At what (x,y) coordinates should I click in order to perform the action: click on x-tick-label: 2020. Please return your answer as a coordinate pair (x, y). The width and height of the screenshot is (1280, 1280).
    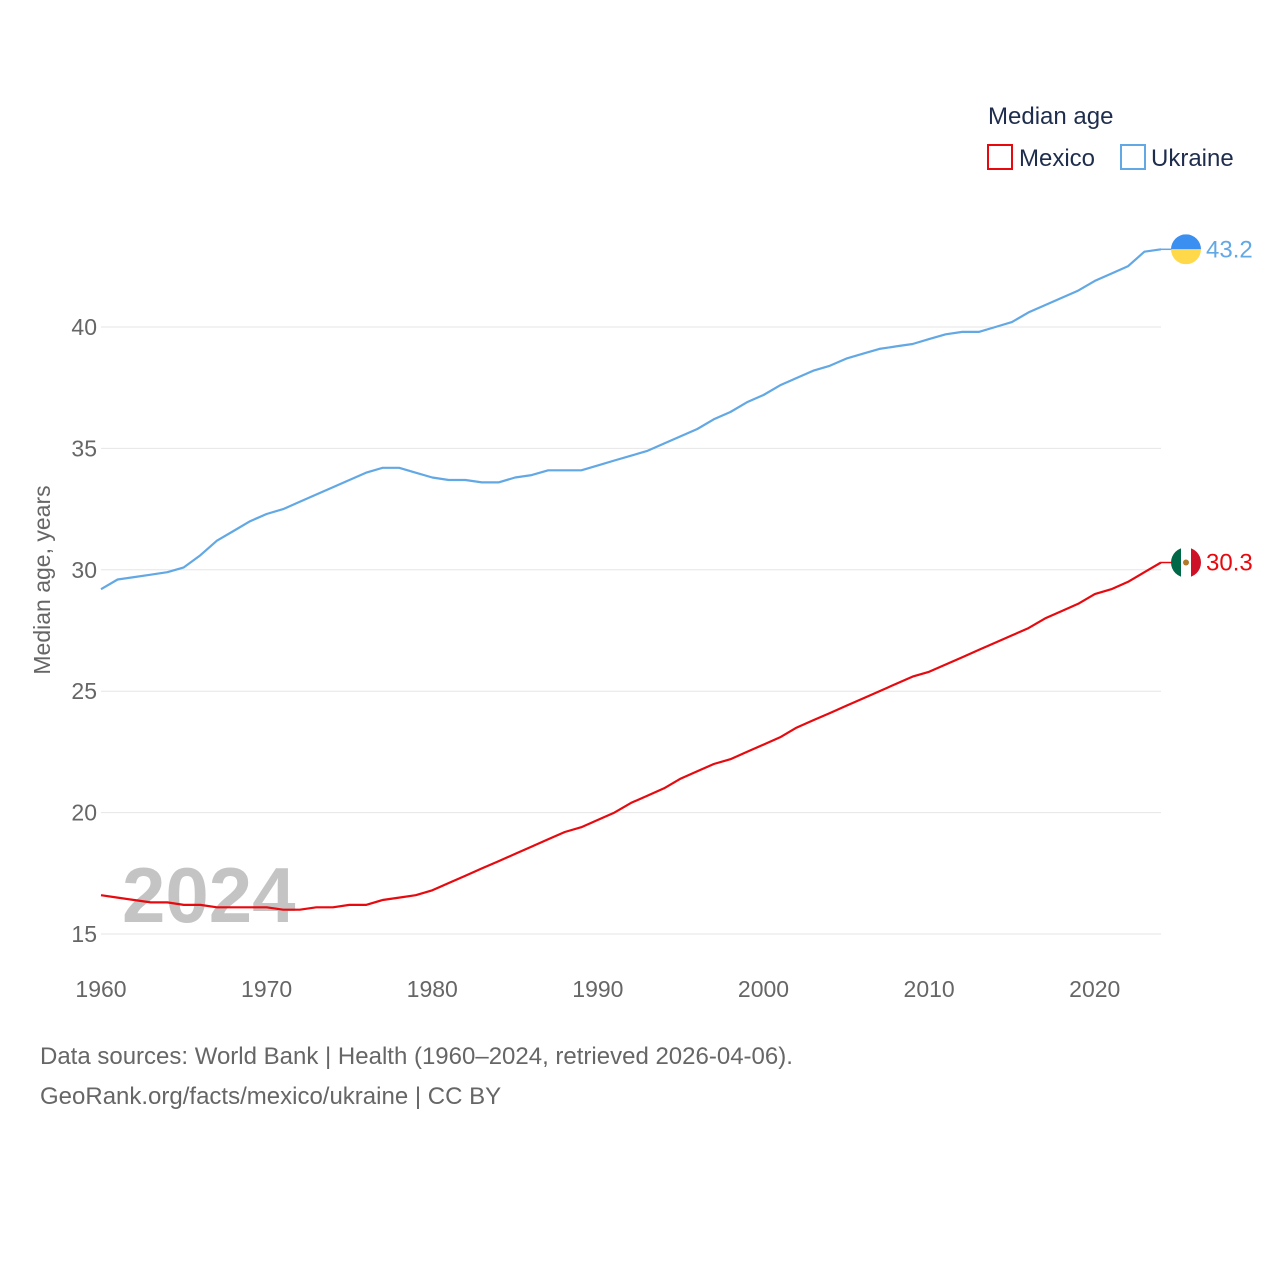
    Looking at the image, I should click on (1094, 989).